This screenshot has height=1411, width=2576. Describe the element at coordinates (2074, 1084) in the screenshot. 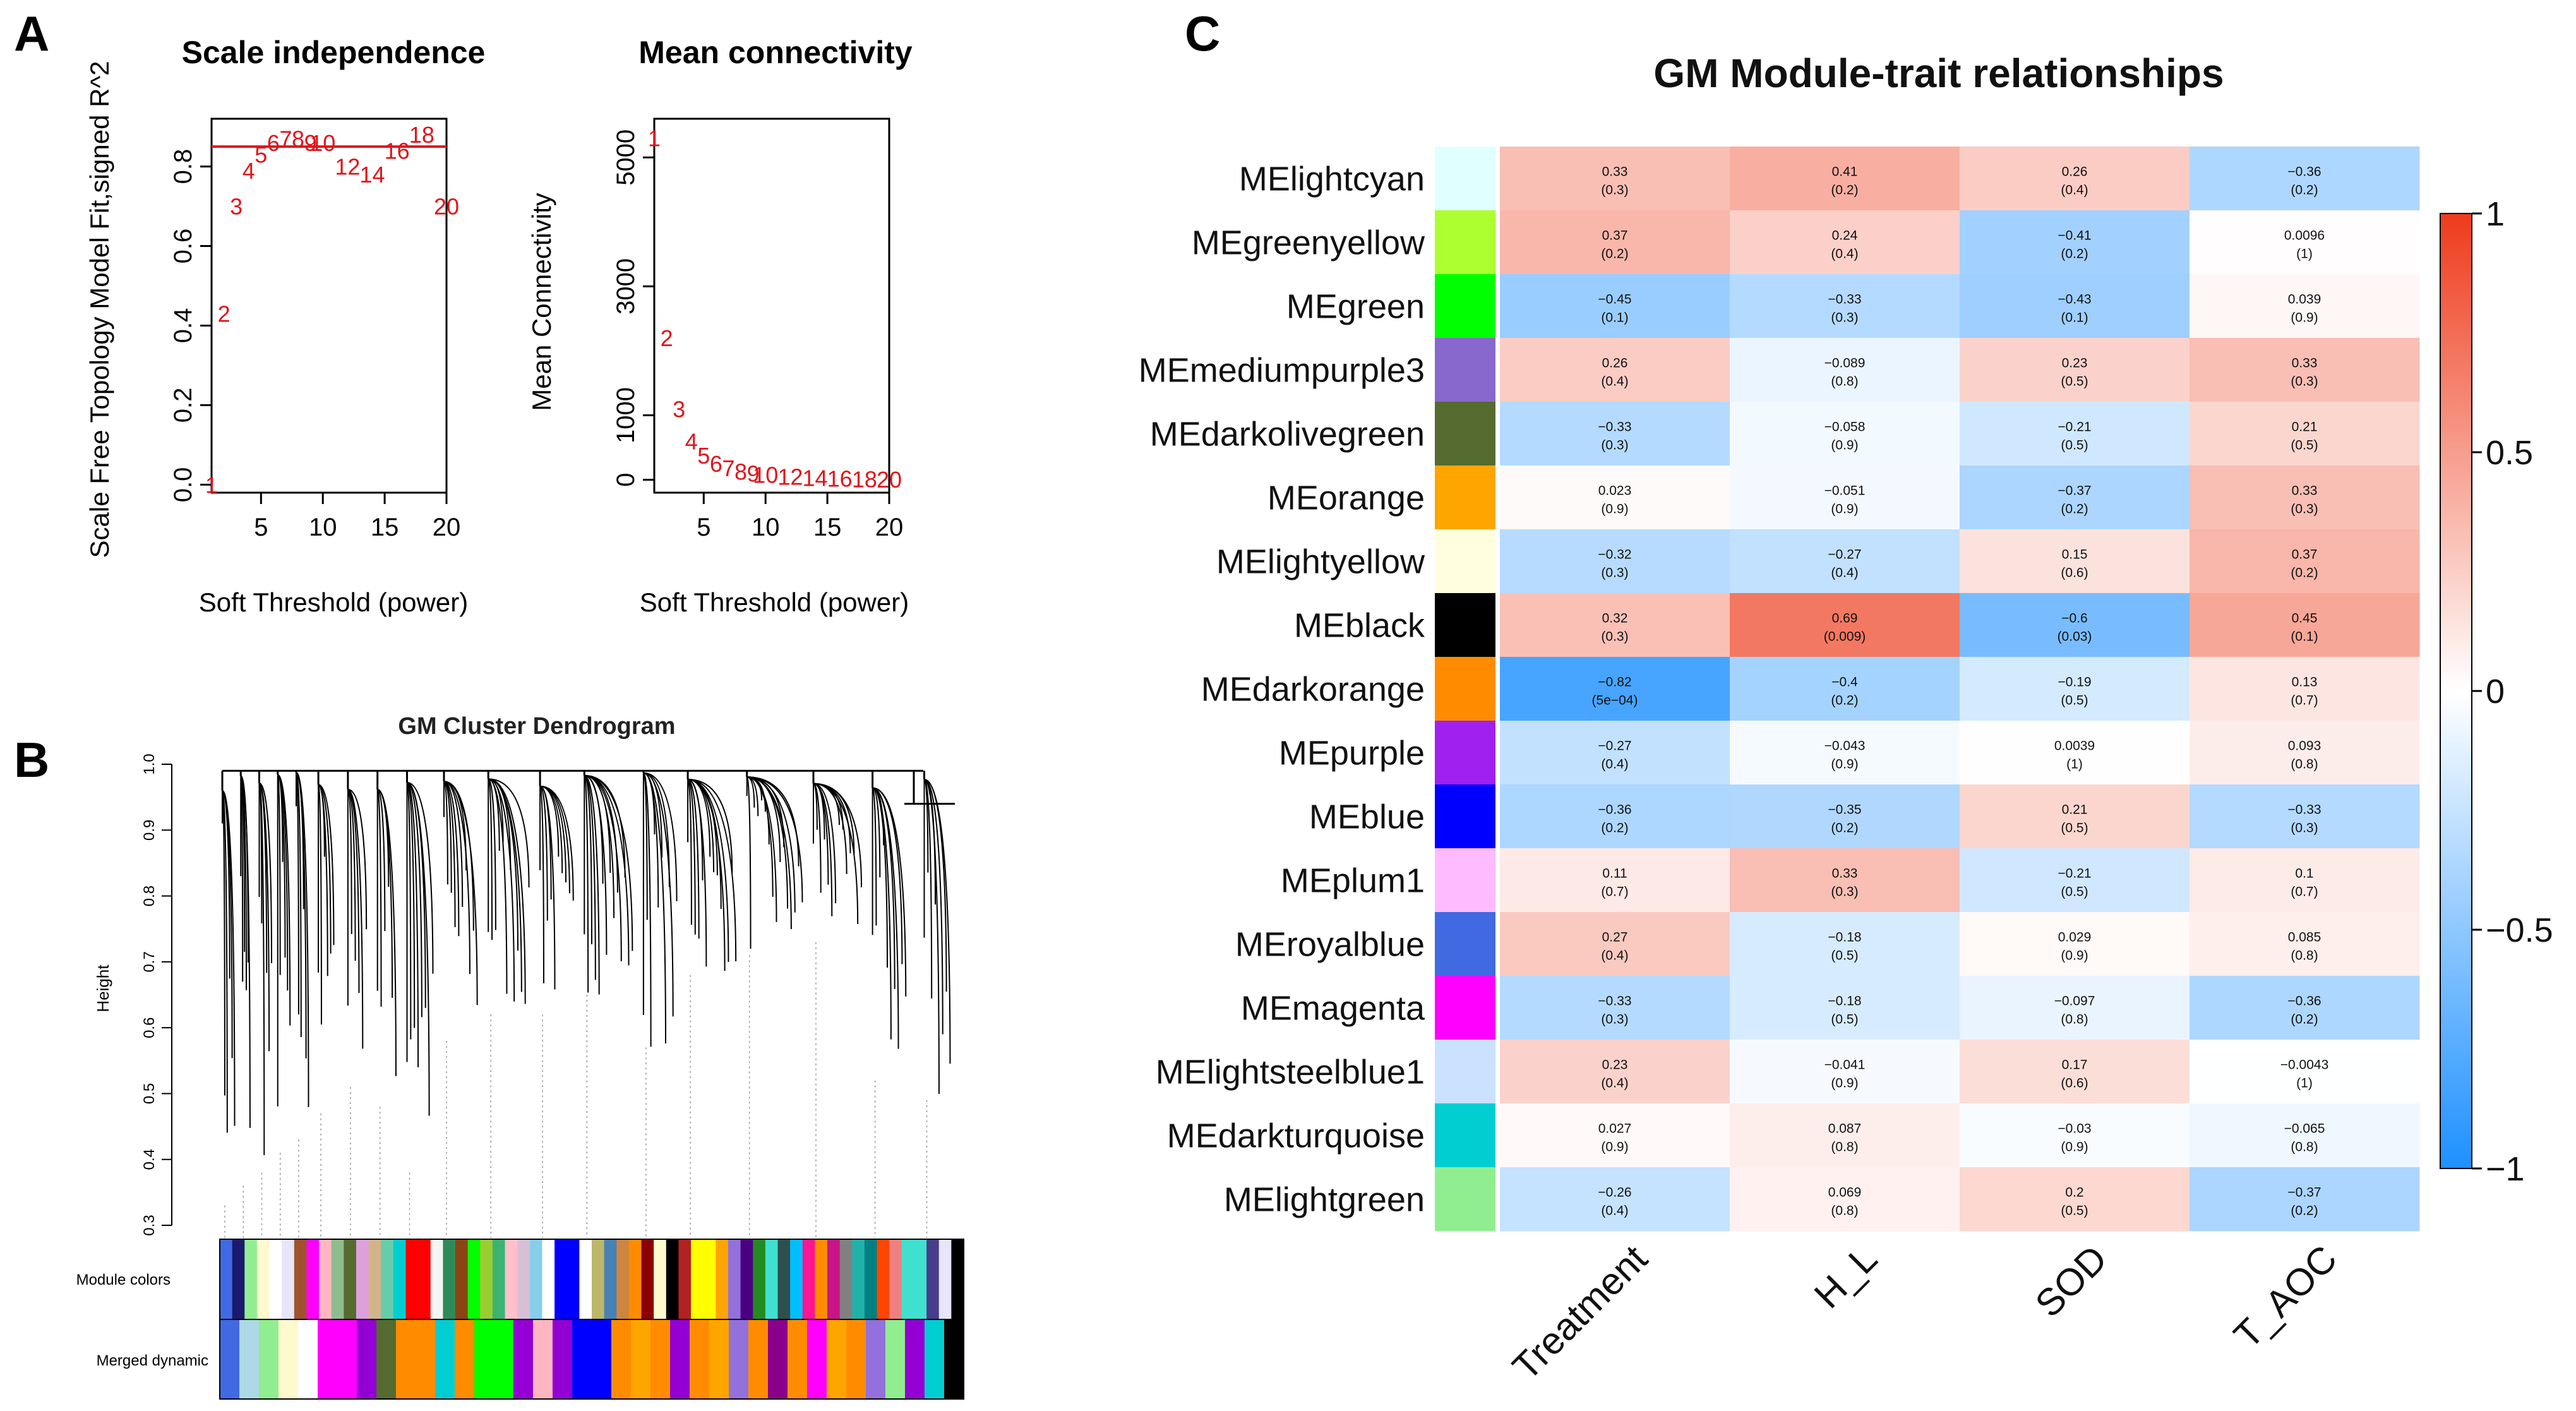

I see `cell-pvalue: (0.6)` at that location.